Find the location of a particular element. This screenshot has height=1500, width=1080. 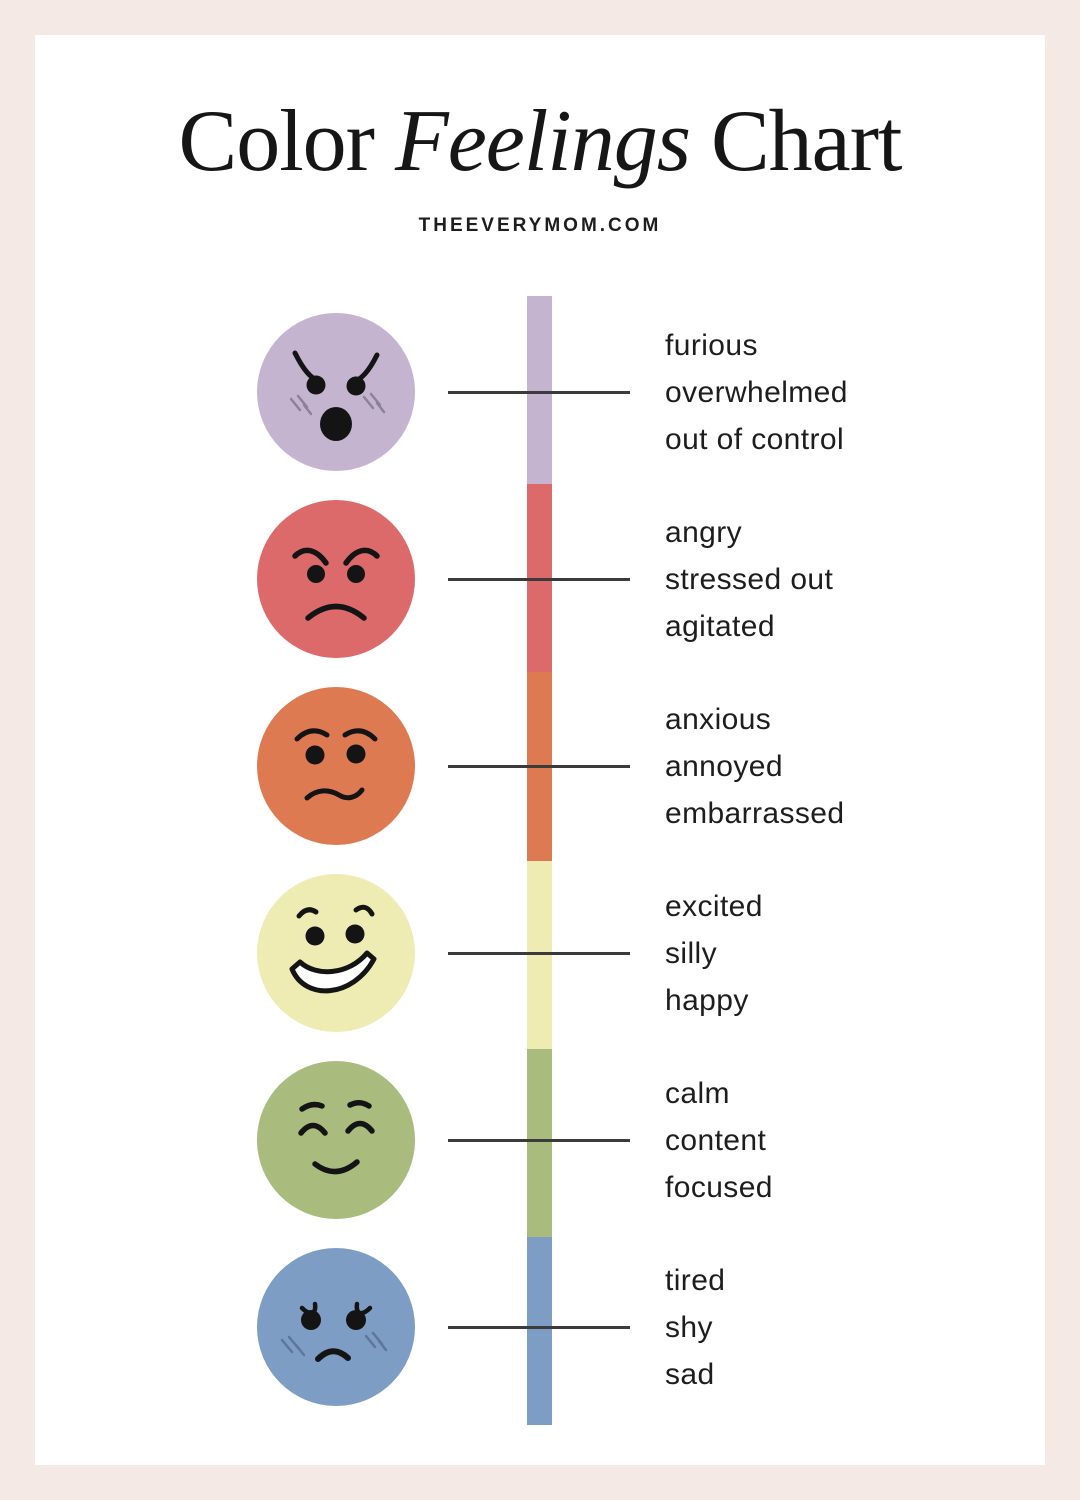

feelings-list-blue: tired shy sad is located at coordinates (830, 1327).